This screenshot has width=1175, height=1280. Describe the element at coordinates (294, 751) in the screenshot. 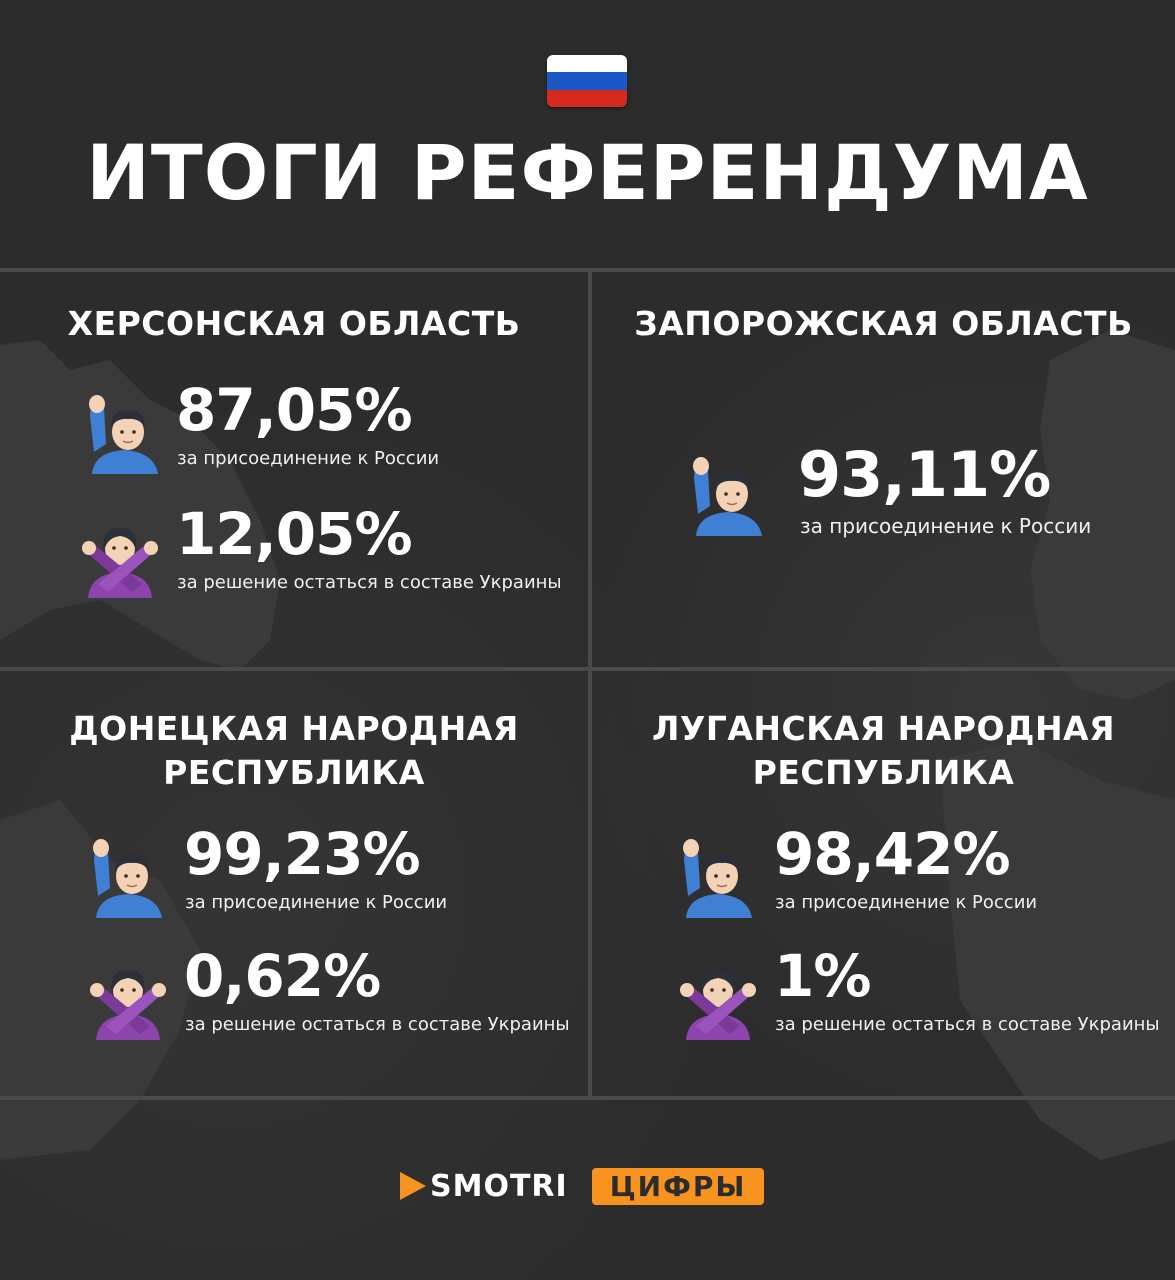

I see `region-title: ДОНЕЦКАЯ НАРОДНАЯ РЕСПУБЛИКА` at that location.